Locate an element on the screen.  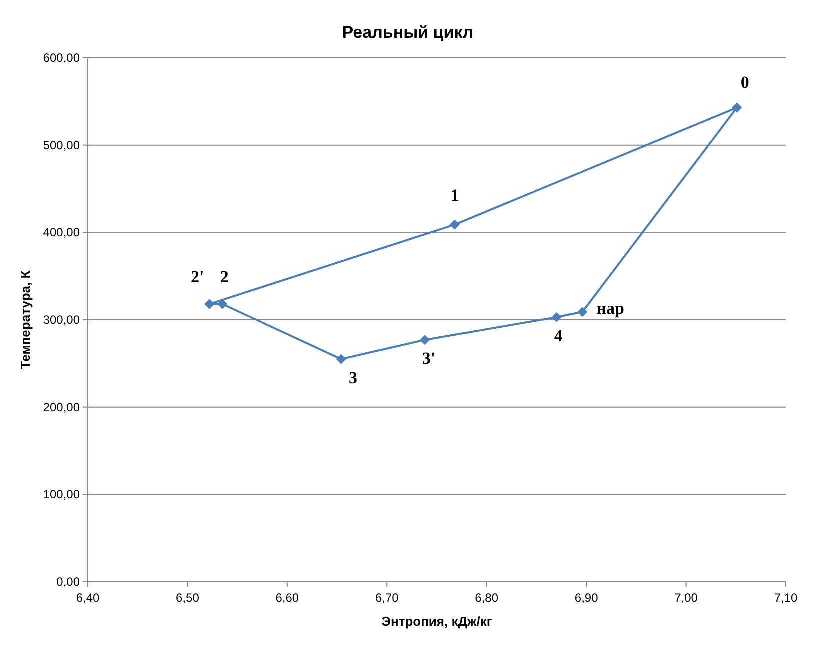
y-tick-label: 100,00 is located at coordinates (61, 495).